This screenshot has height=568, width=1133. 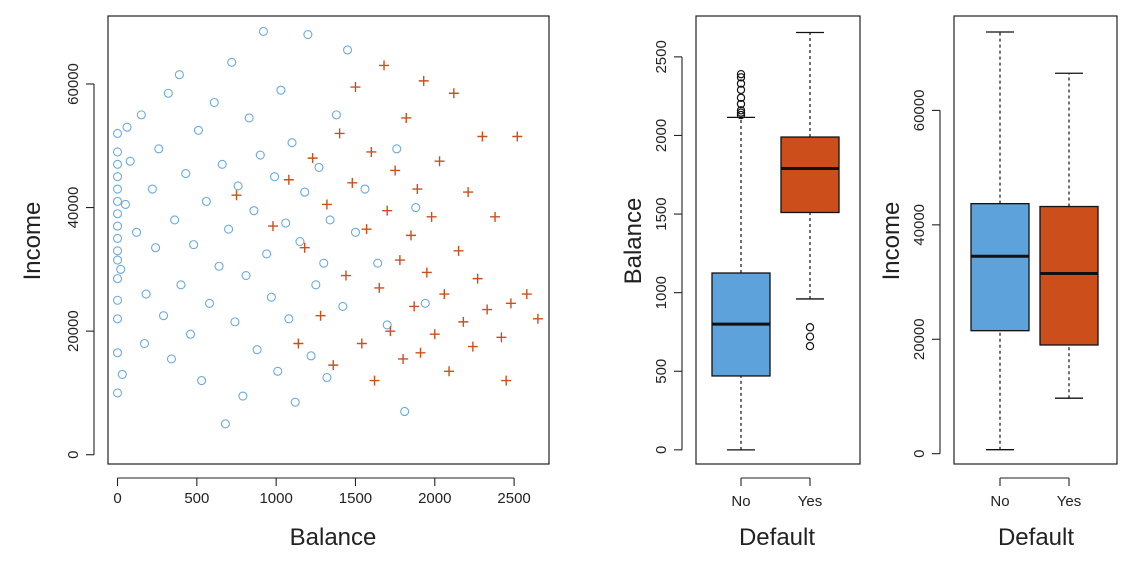 What do you see at coordinates (661, 371) in the screenshot?
I see `balance-y-tick-label: 500` at bounding box center [661, 371].